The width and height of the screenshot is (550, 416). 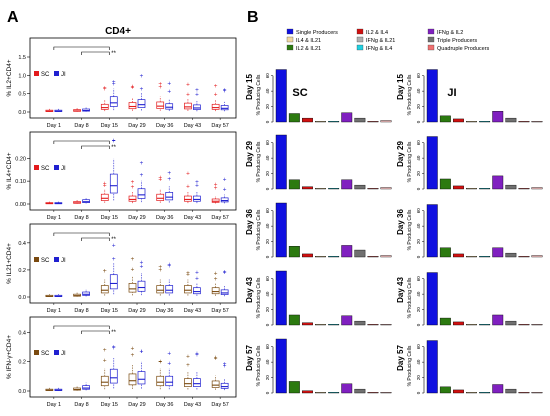 I want to click on day-label: Day 15, so click(x=249, y=87).